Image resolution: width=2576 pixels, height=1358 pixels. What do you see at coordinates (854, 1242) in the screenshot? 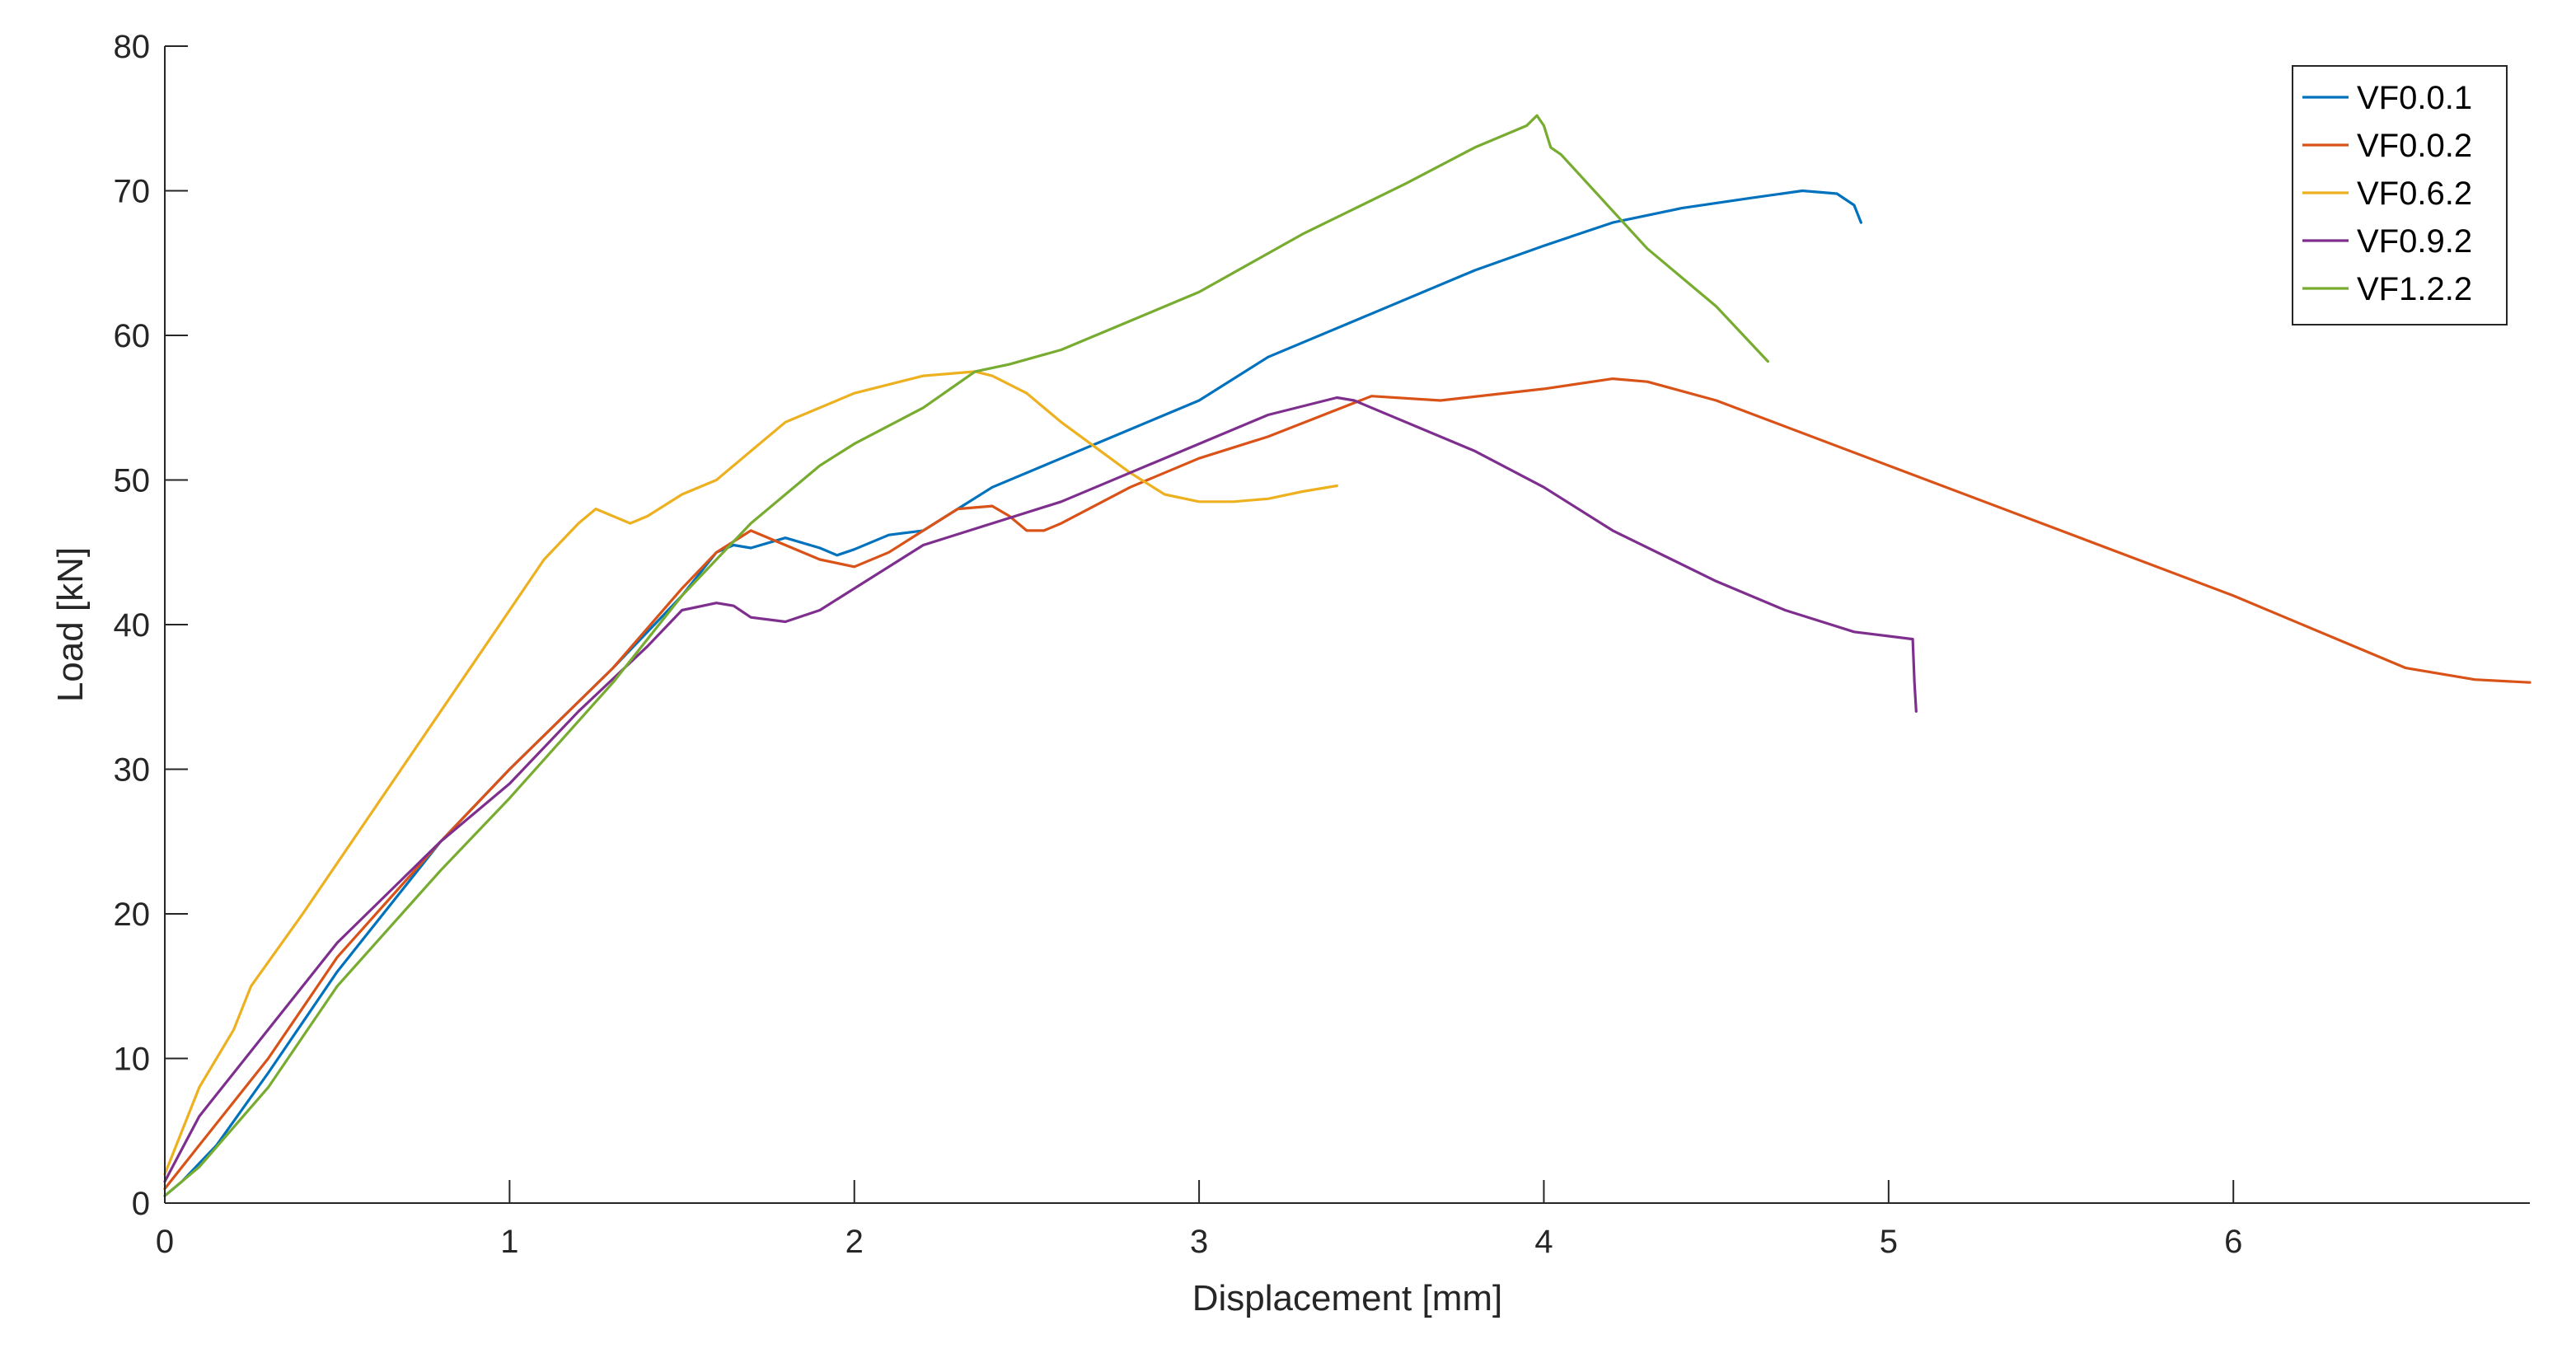
I see `x-tick-label: 2` at bounding box center [854, 1242].